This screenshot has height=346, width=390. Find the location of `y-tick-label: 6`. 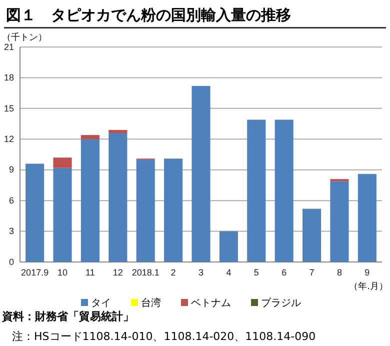

y-tick-label: 6 is located at coordinates (11, 200).